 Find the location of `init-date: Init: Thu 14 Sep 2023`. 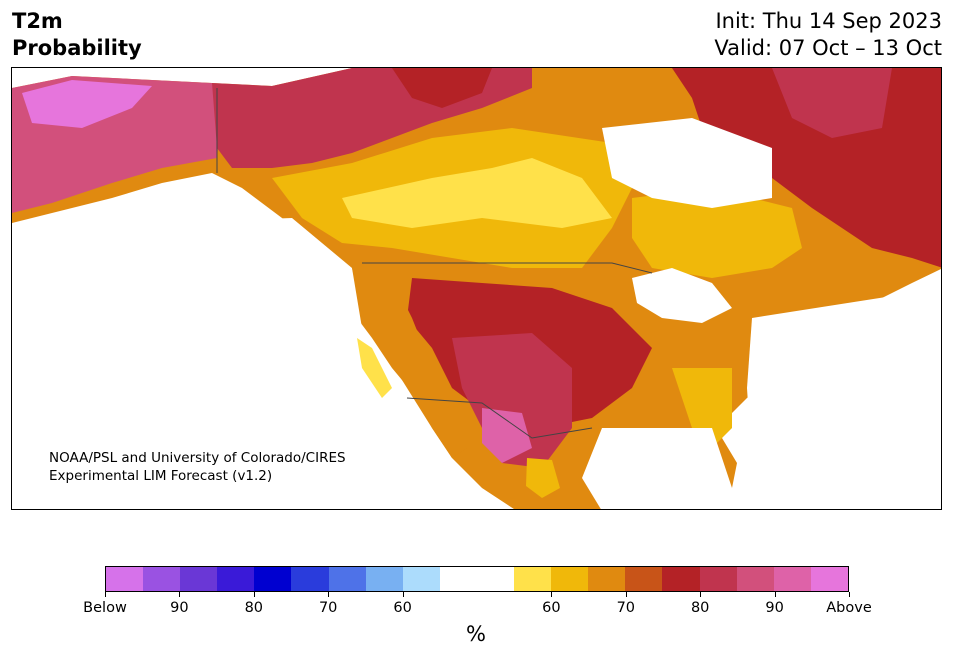

init-date: Init: Thu 14 Sep 2023 is located at coordinates (828, 21).